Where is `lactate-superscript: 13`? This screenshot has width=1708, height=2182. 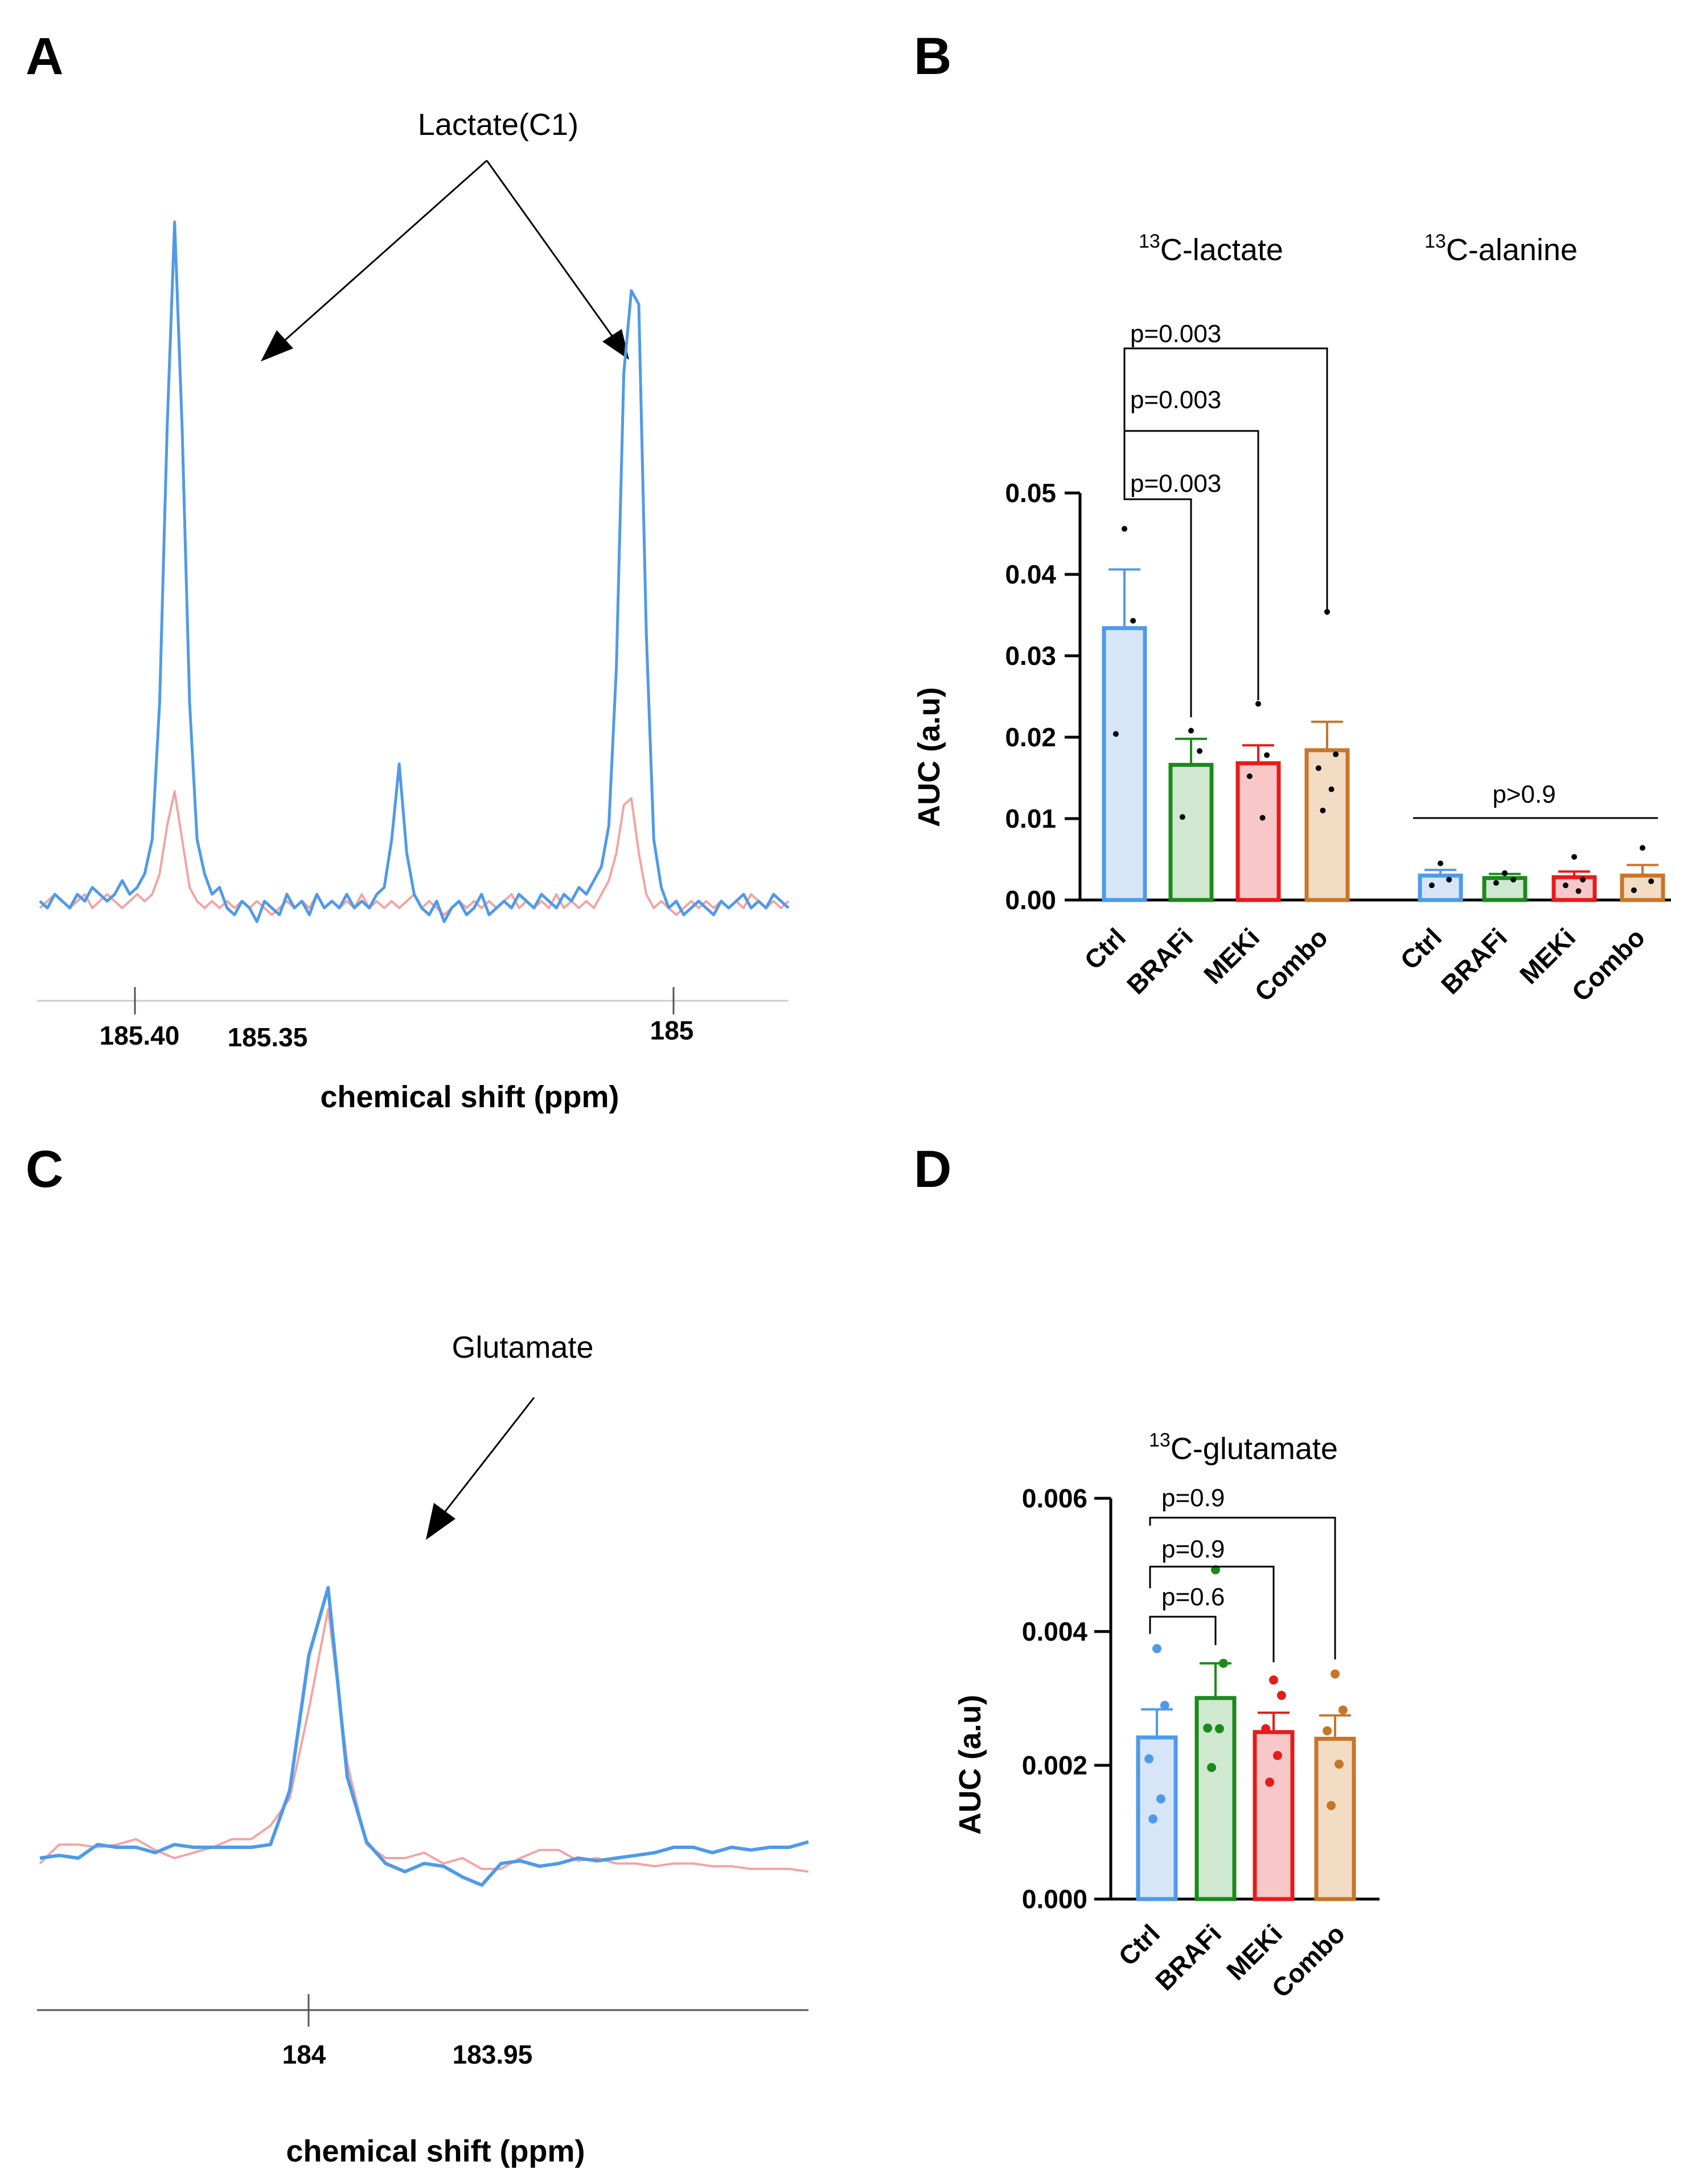 lactate-superscript: 13 is located at coordinates (1149, 242).